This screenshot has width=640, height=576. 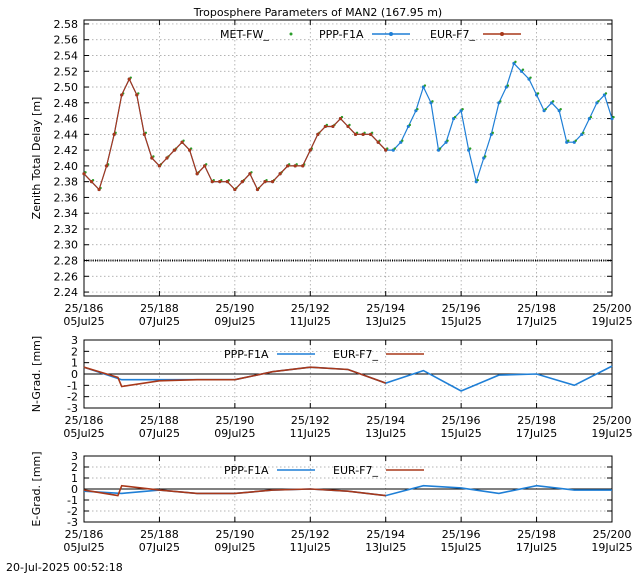 I want to click on ngrad-ytick-label: -3, so click(x=72, y=408).